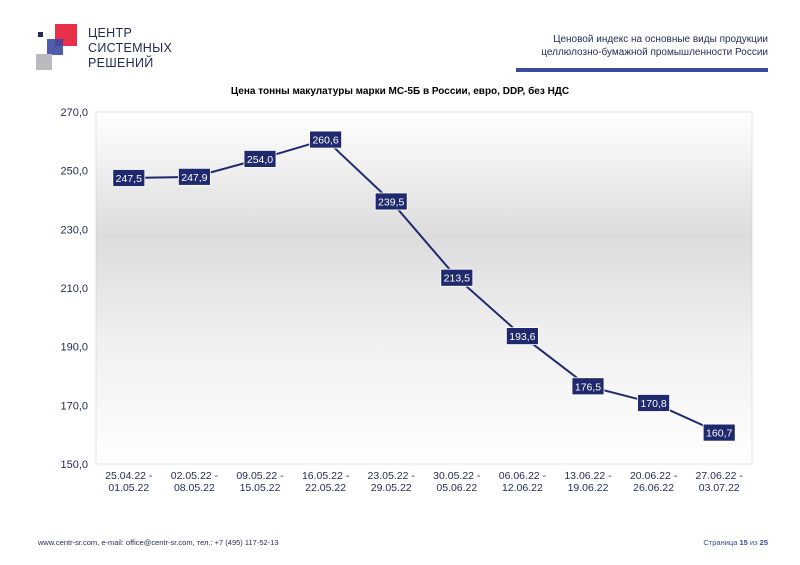 The height and width of the screenshot is (565, 800). I want to click on x-tick-label: 30.05.22 -, so click(457, 476).